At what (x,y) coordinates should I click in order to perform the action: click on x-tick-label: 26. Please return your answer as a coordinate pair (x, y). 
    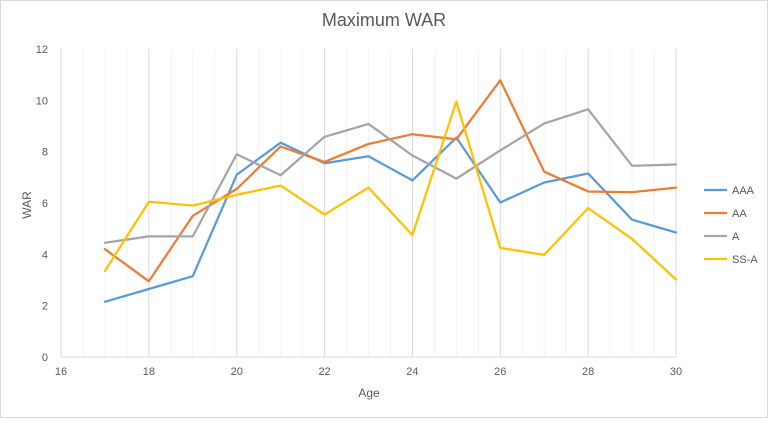
    Looking at the image, I should click on (500, 372).